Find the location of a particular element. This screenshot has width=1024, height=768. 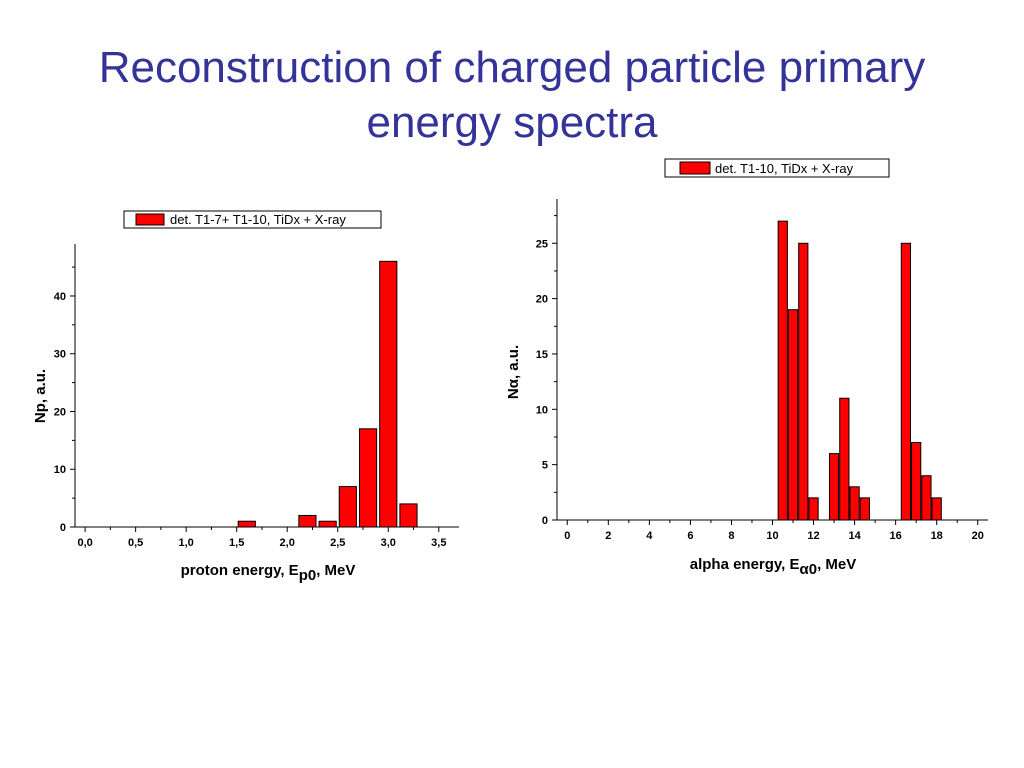

alpha-x-tick-label: 12 is located at coordinates (813, 536).